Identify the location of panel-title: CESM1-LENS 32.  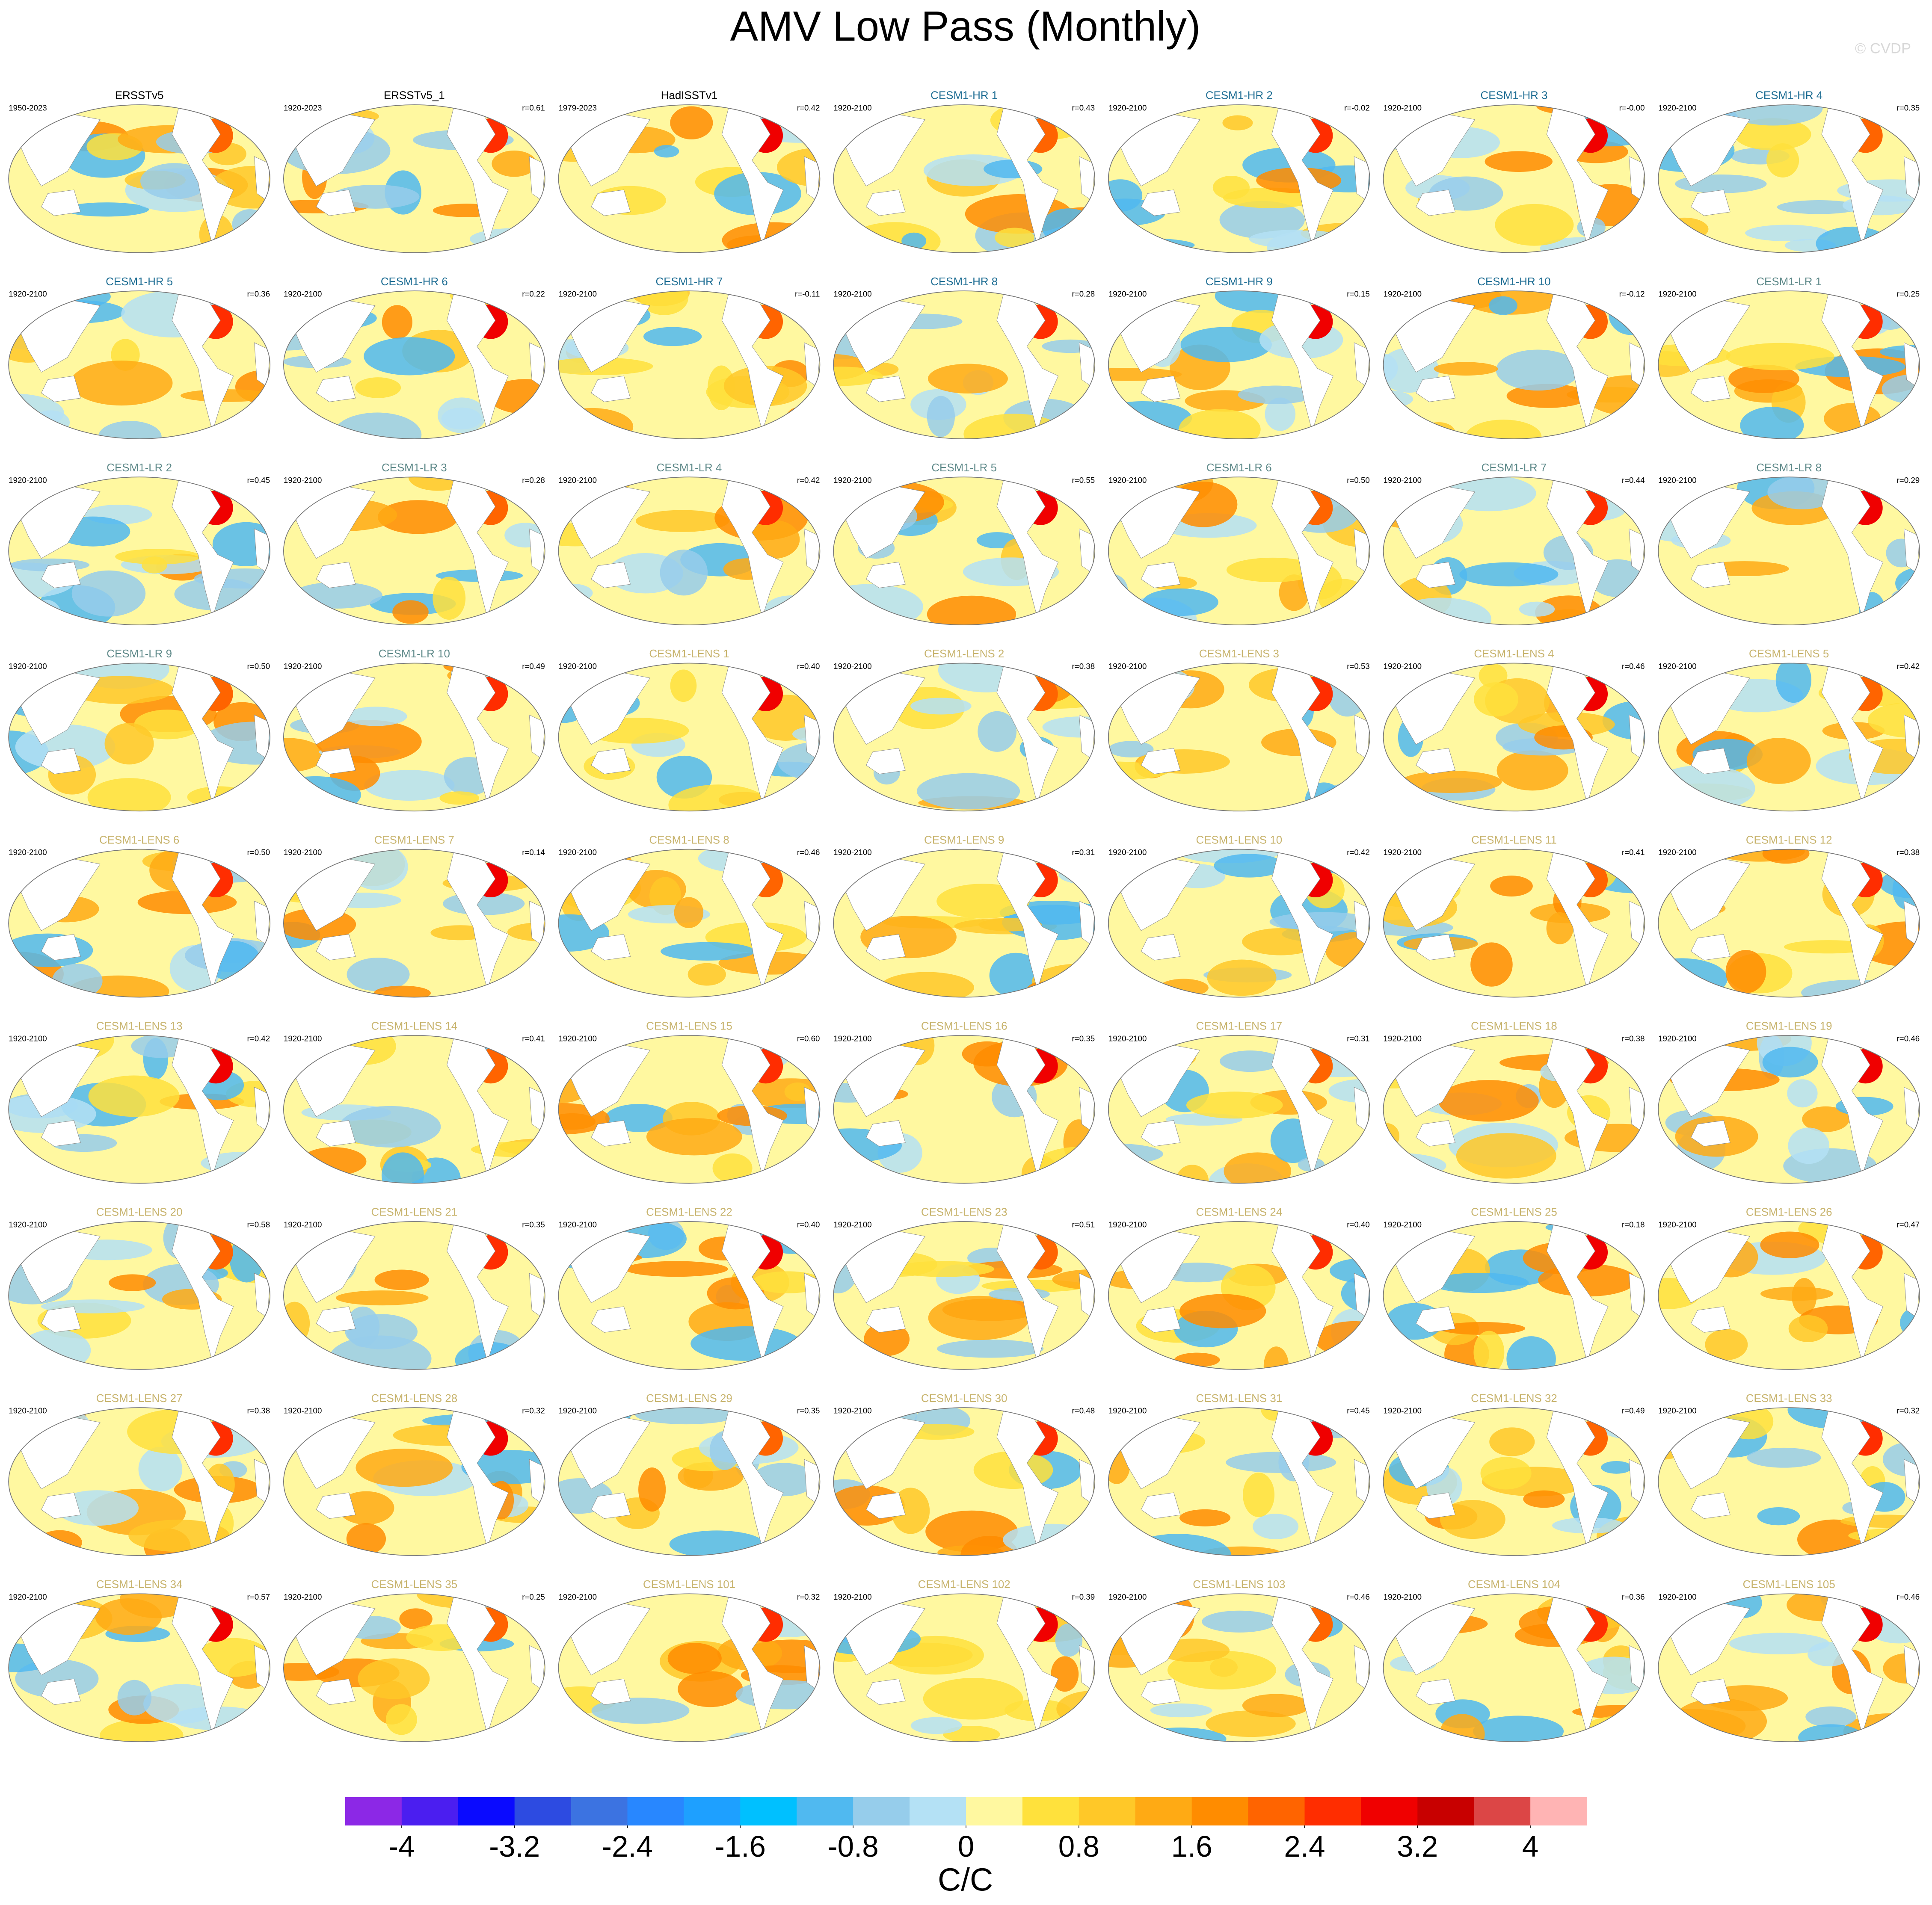
(1514, 1399).